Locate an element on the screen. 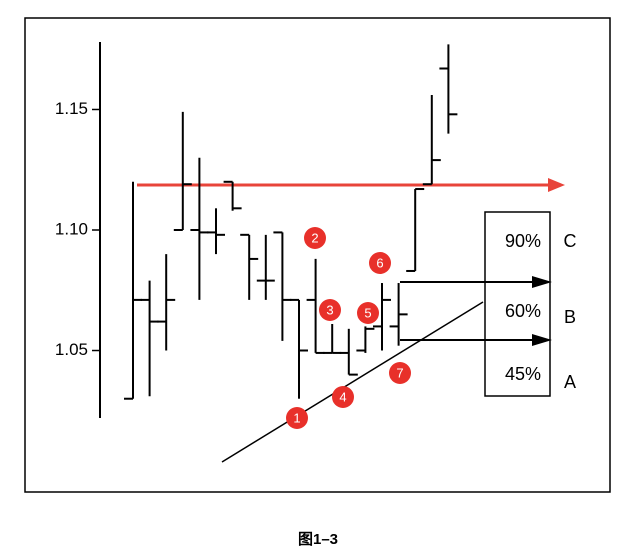 Image resolution: width=636 pixels, height=558 pixels. level-label: A is located at coordinates (570, 382).